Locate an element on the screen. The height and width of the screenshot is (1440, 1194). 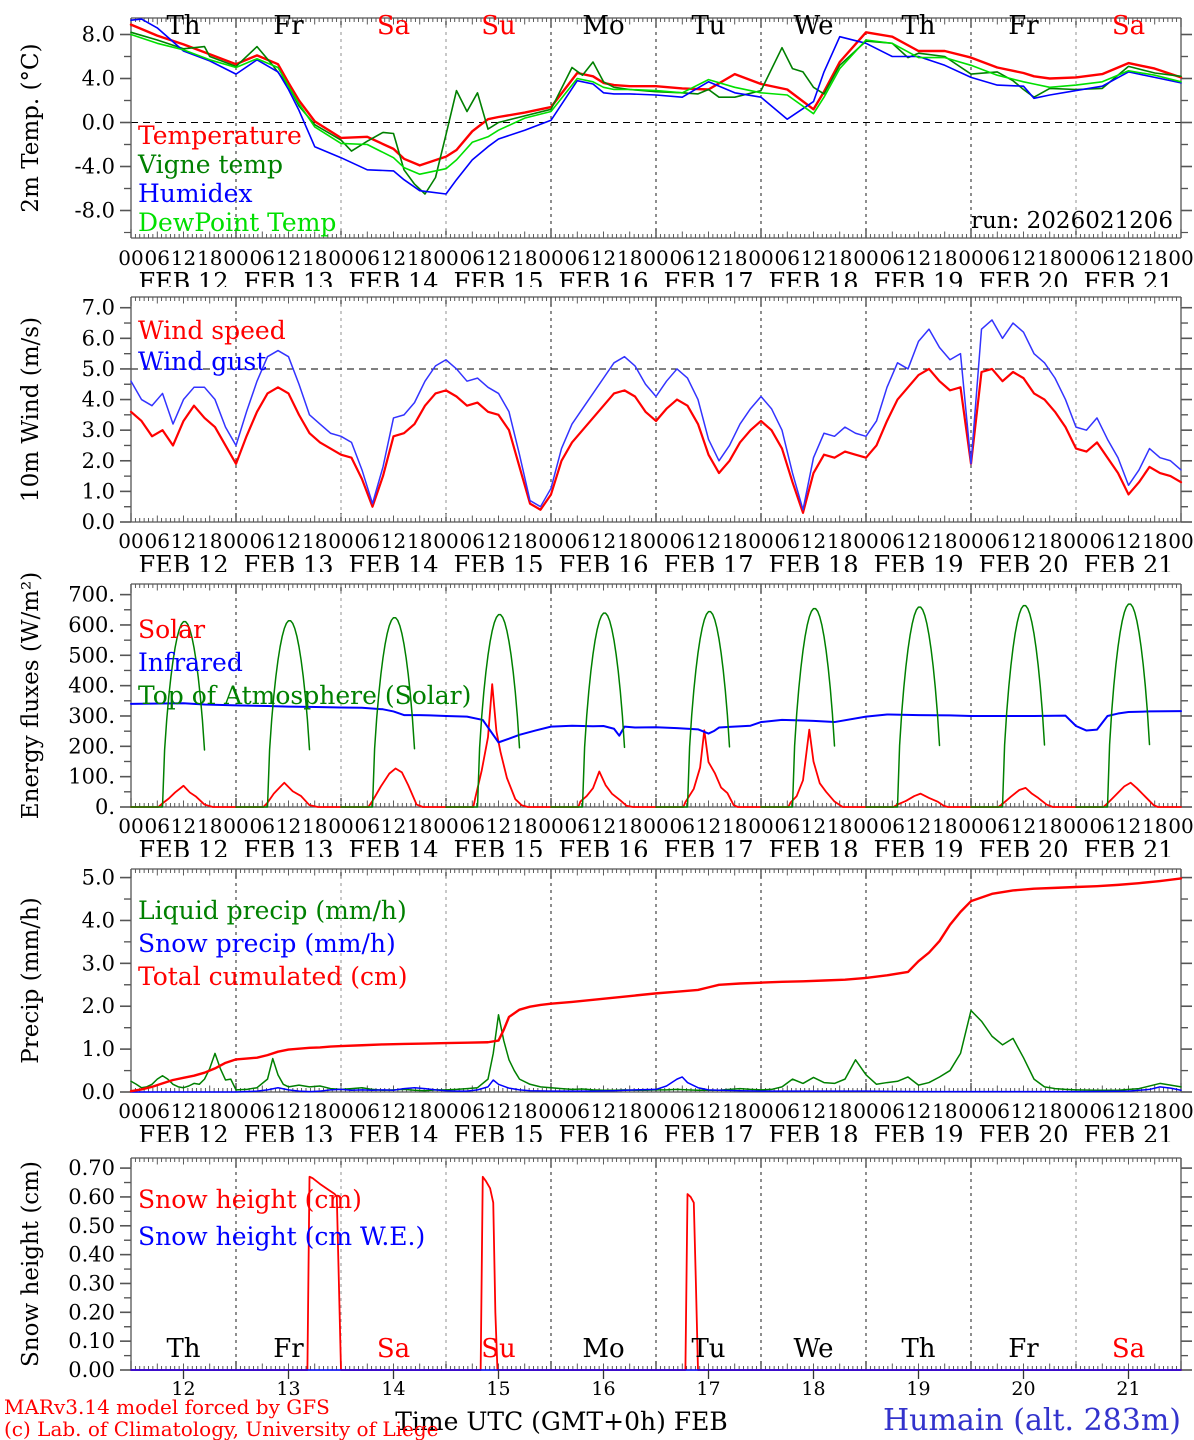
series-liquid-precip-mm-h is located at coordinates (656, 1050).